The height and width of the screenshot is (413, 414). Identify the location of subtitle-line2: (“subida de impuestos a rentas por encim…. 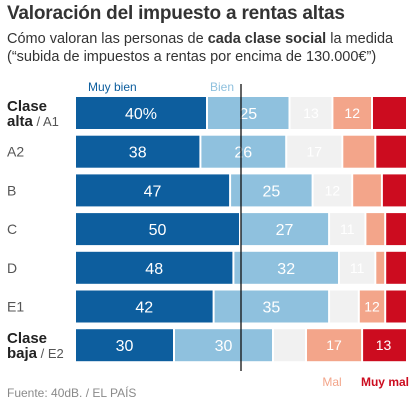
(192, 57).